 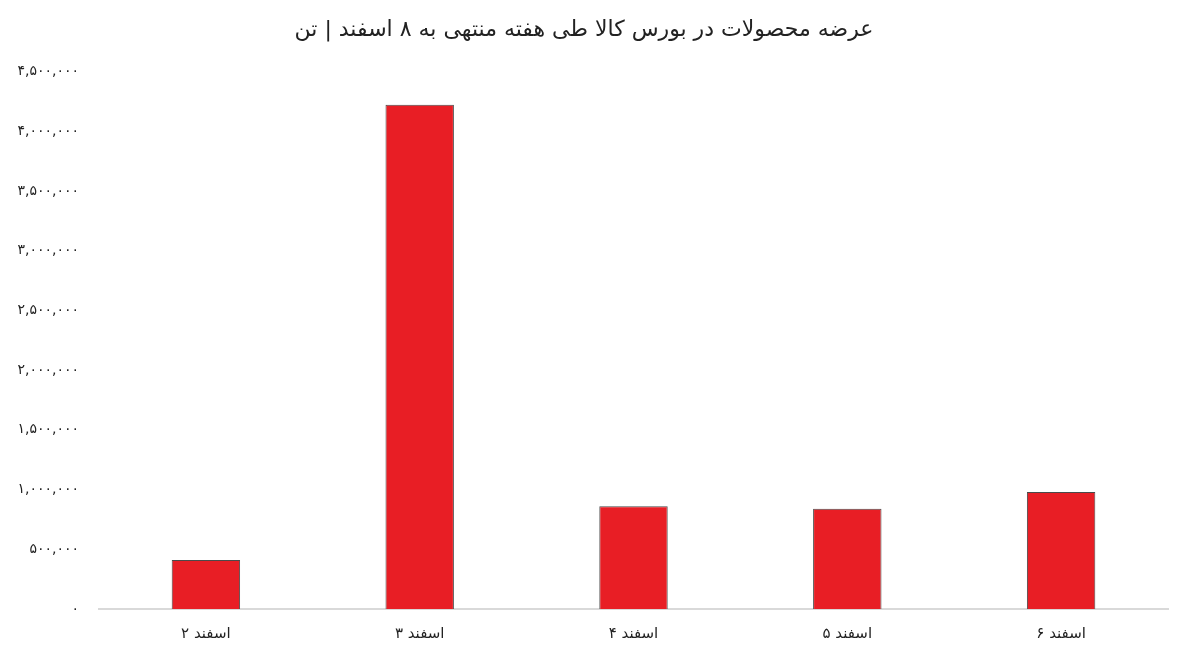 What do you see at coordinates (48, 249) in the screenshot?
I see `y-tick-label: ۳,۰۰۰,۰۰۰` at bounding box center [48, 249].